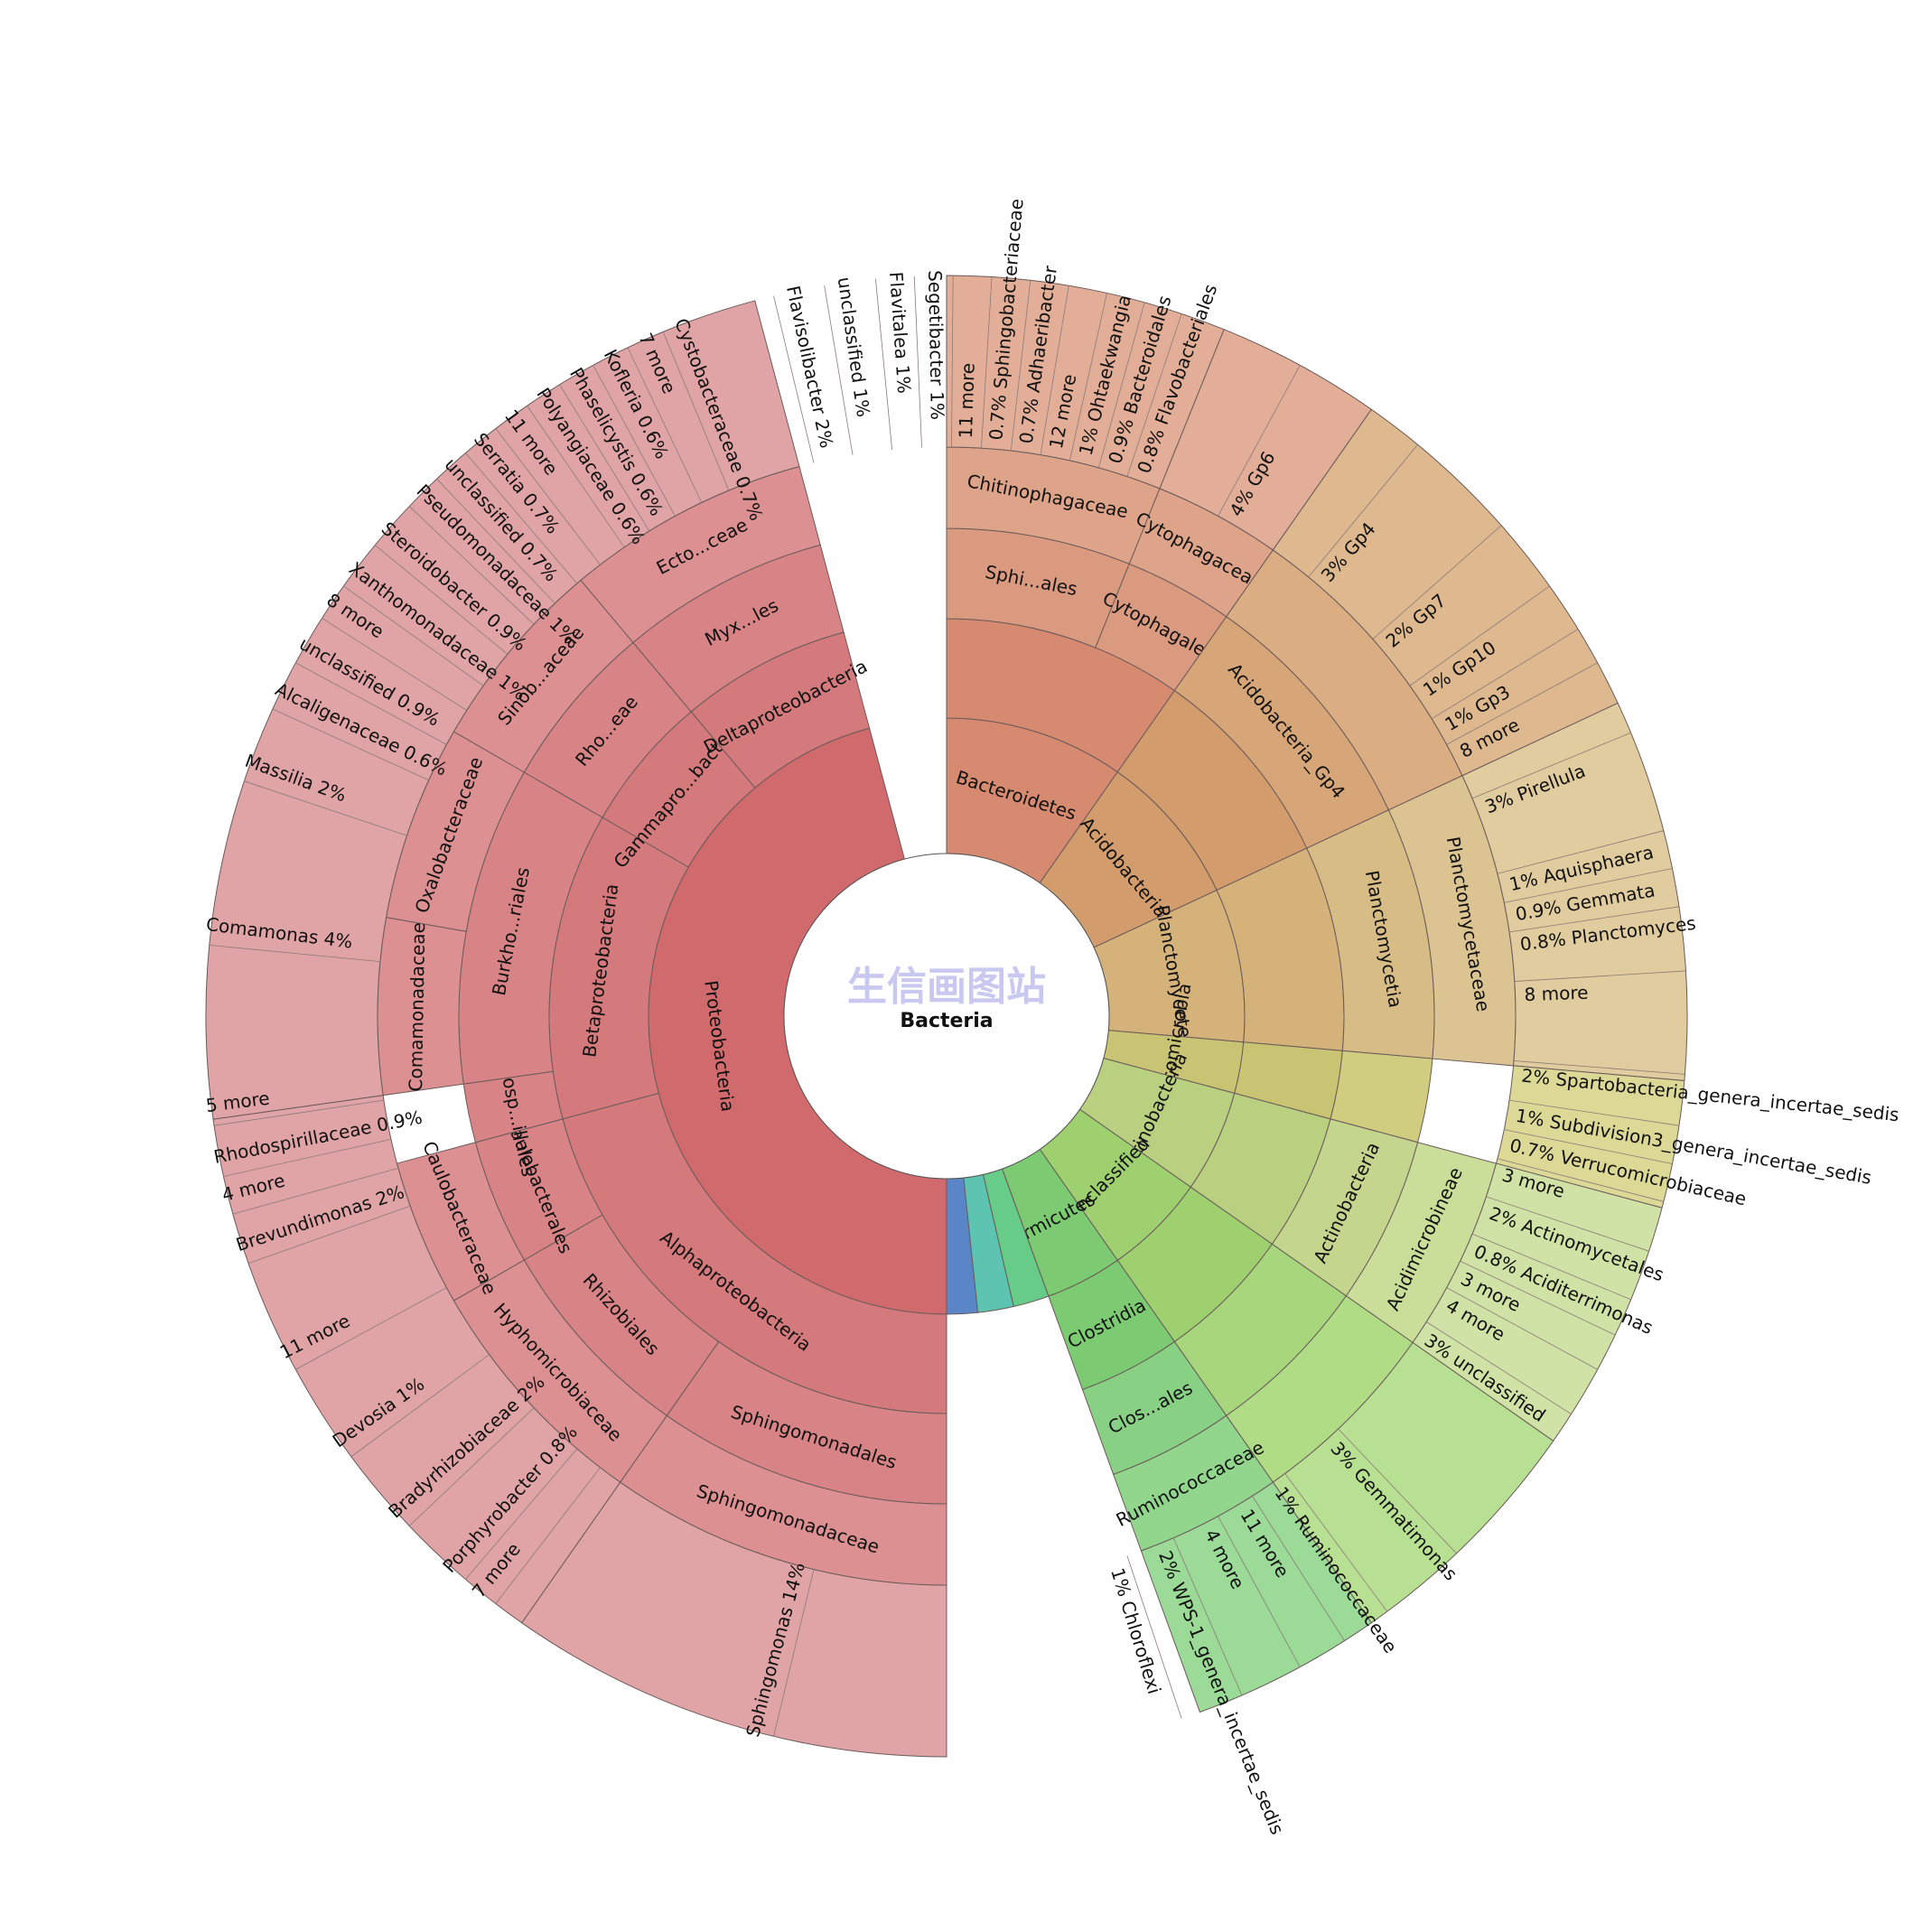 This screenshot has width=1932, height=1932. I want to click on leaf-label-2: Flavitalea 1%, so click(900, 332).